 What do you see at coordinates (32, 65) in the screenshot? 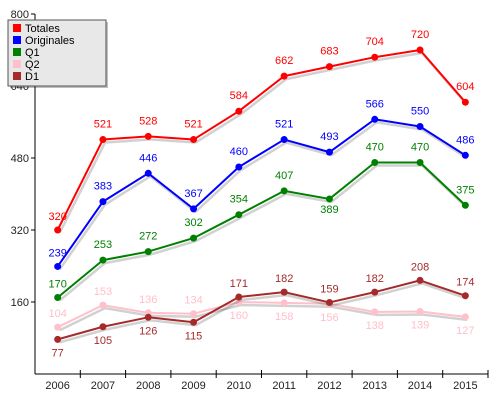
I see `legend-label: Q2` at bounding box center [32, 65].